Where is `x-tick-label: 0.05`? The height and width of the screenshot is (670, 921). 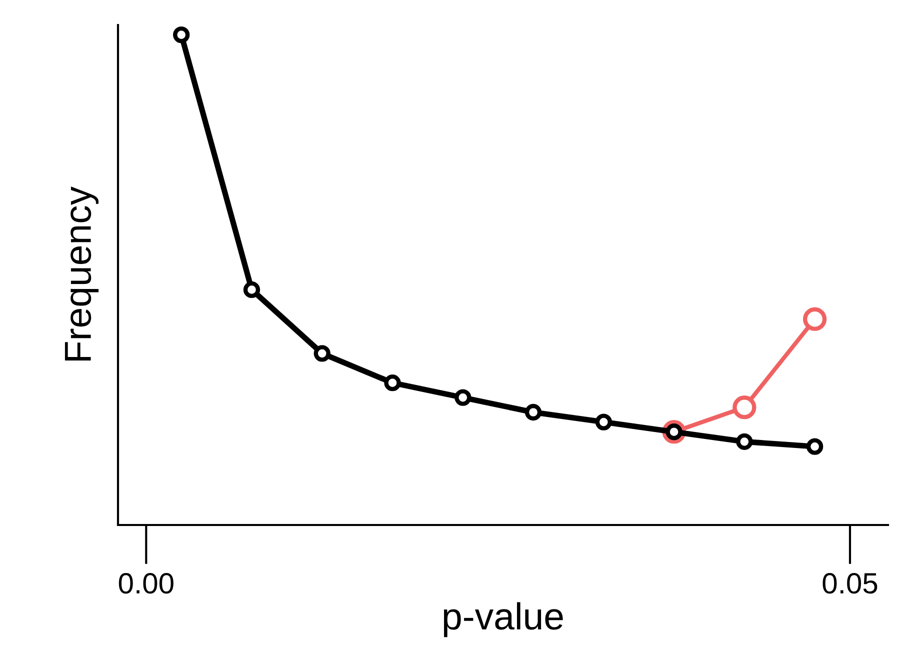 x-tick-label: 0.05 is located at coordinates (850, 583).